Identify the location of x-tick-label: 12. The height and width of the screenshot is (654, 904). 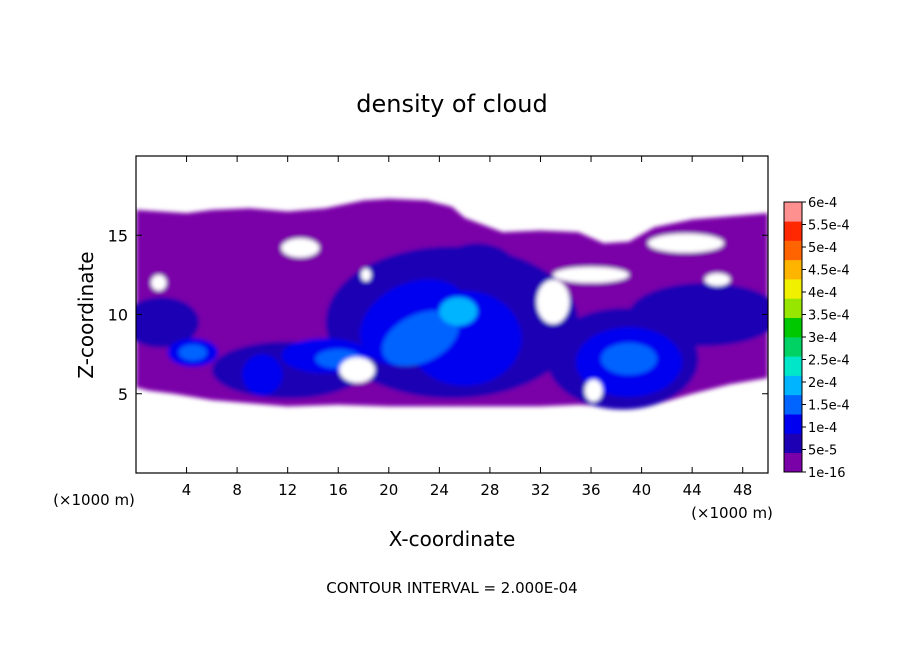
(287, 490).